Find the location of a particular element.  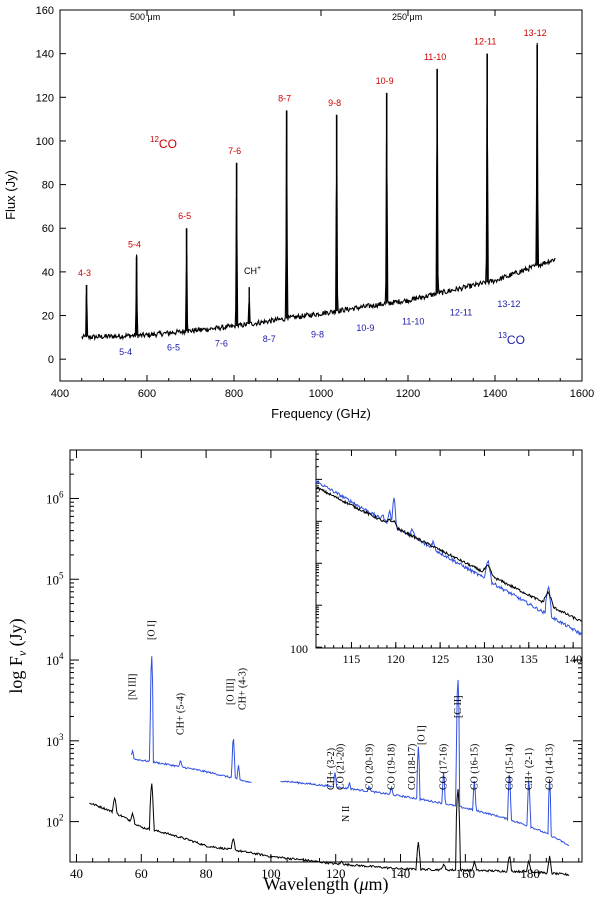

top-y-tick-label: 140 is located at coordinates (45, 55).